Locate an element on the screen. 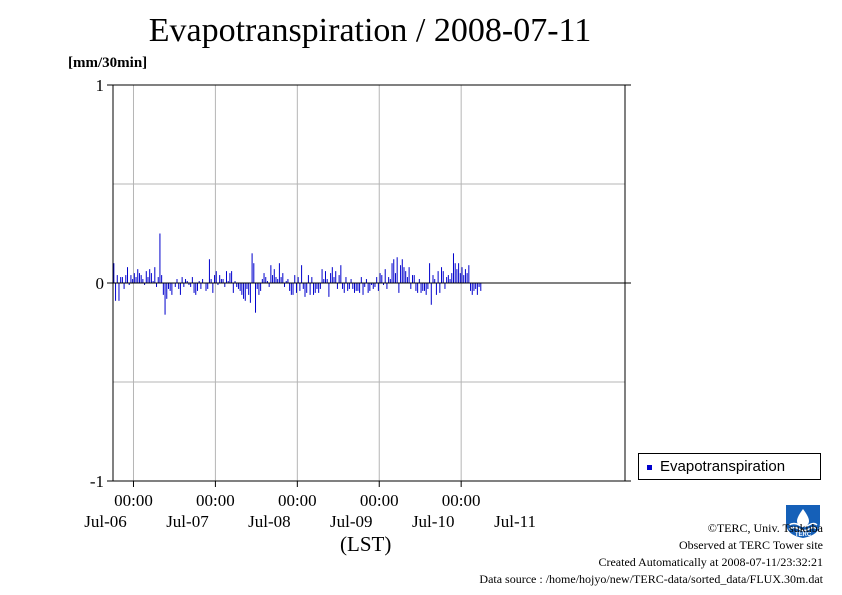 The width and height of the screenshot is (842, 595). x-day-label: Jul-06 is located at coordinates (105, 521).